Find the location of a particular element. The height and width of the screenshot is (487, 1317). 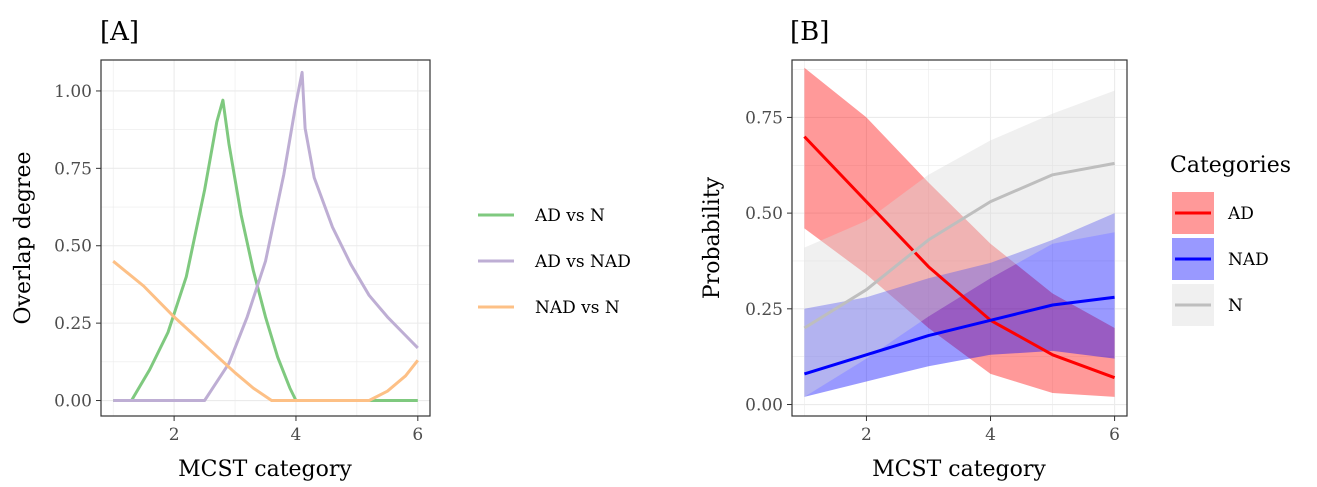

panel-a-y-title: Overlap degree is located at coordinates (23, 238).